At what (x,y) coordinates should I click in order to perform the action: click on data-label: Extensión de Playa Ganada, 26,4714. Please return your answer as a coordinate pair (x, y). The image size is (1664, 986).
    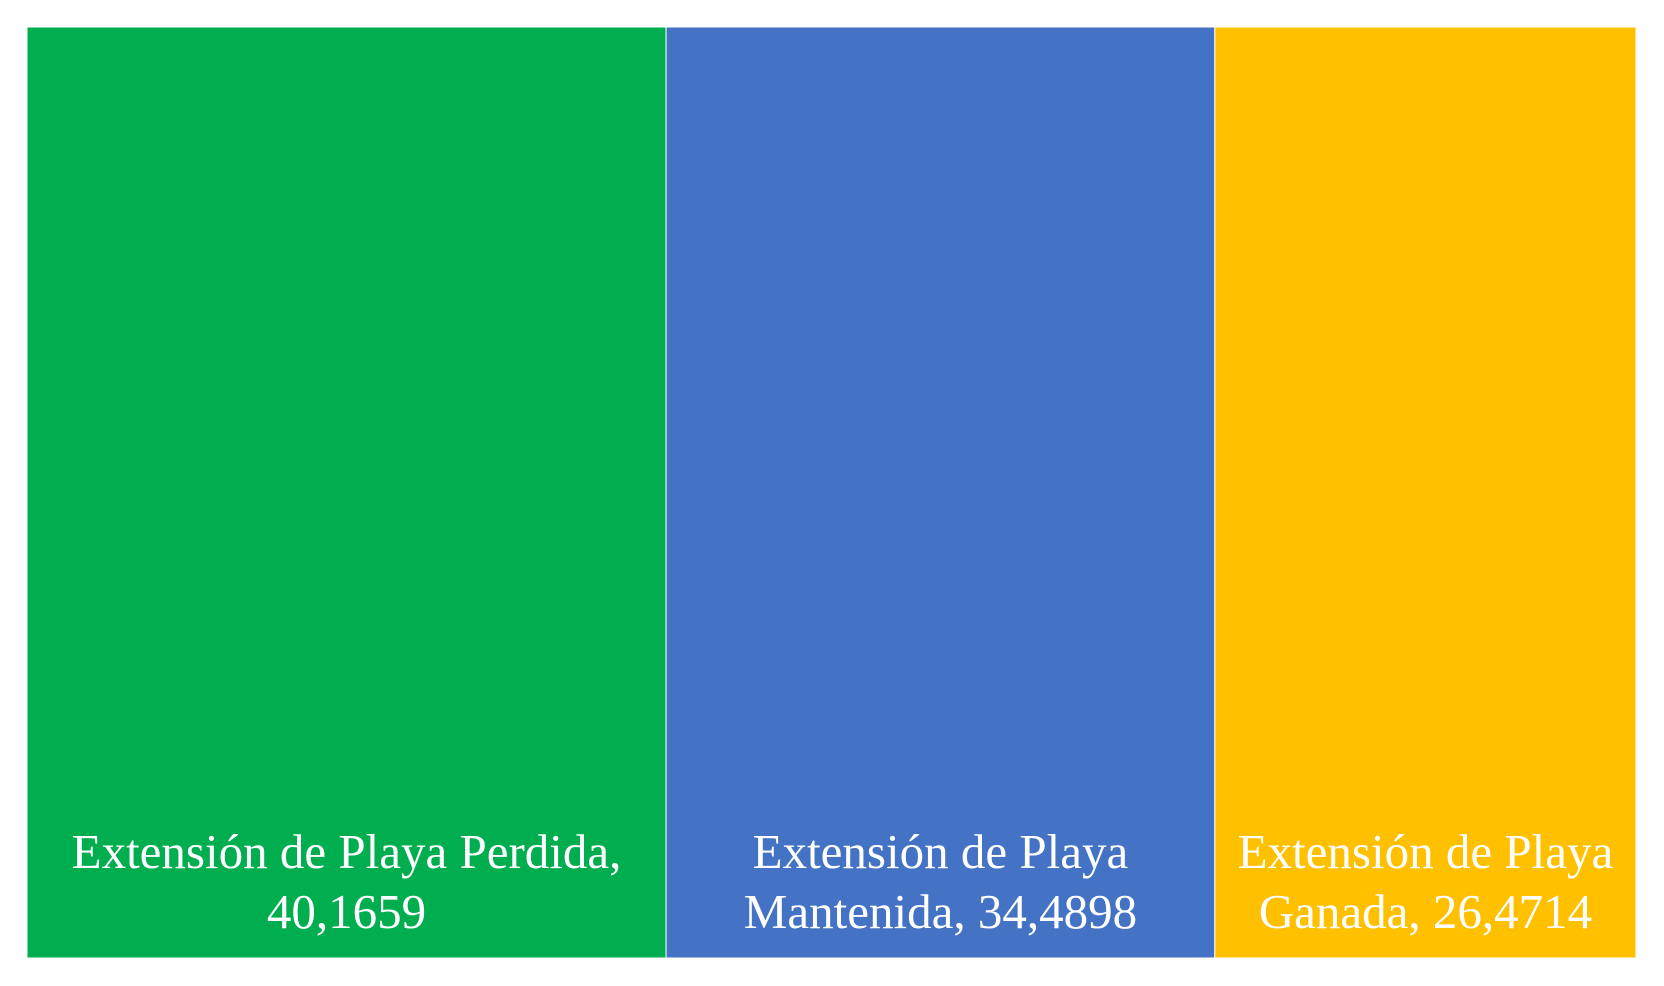
    Looking at the image, I should click on (1426, 881).